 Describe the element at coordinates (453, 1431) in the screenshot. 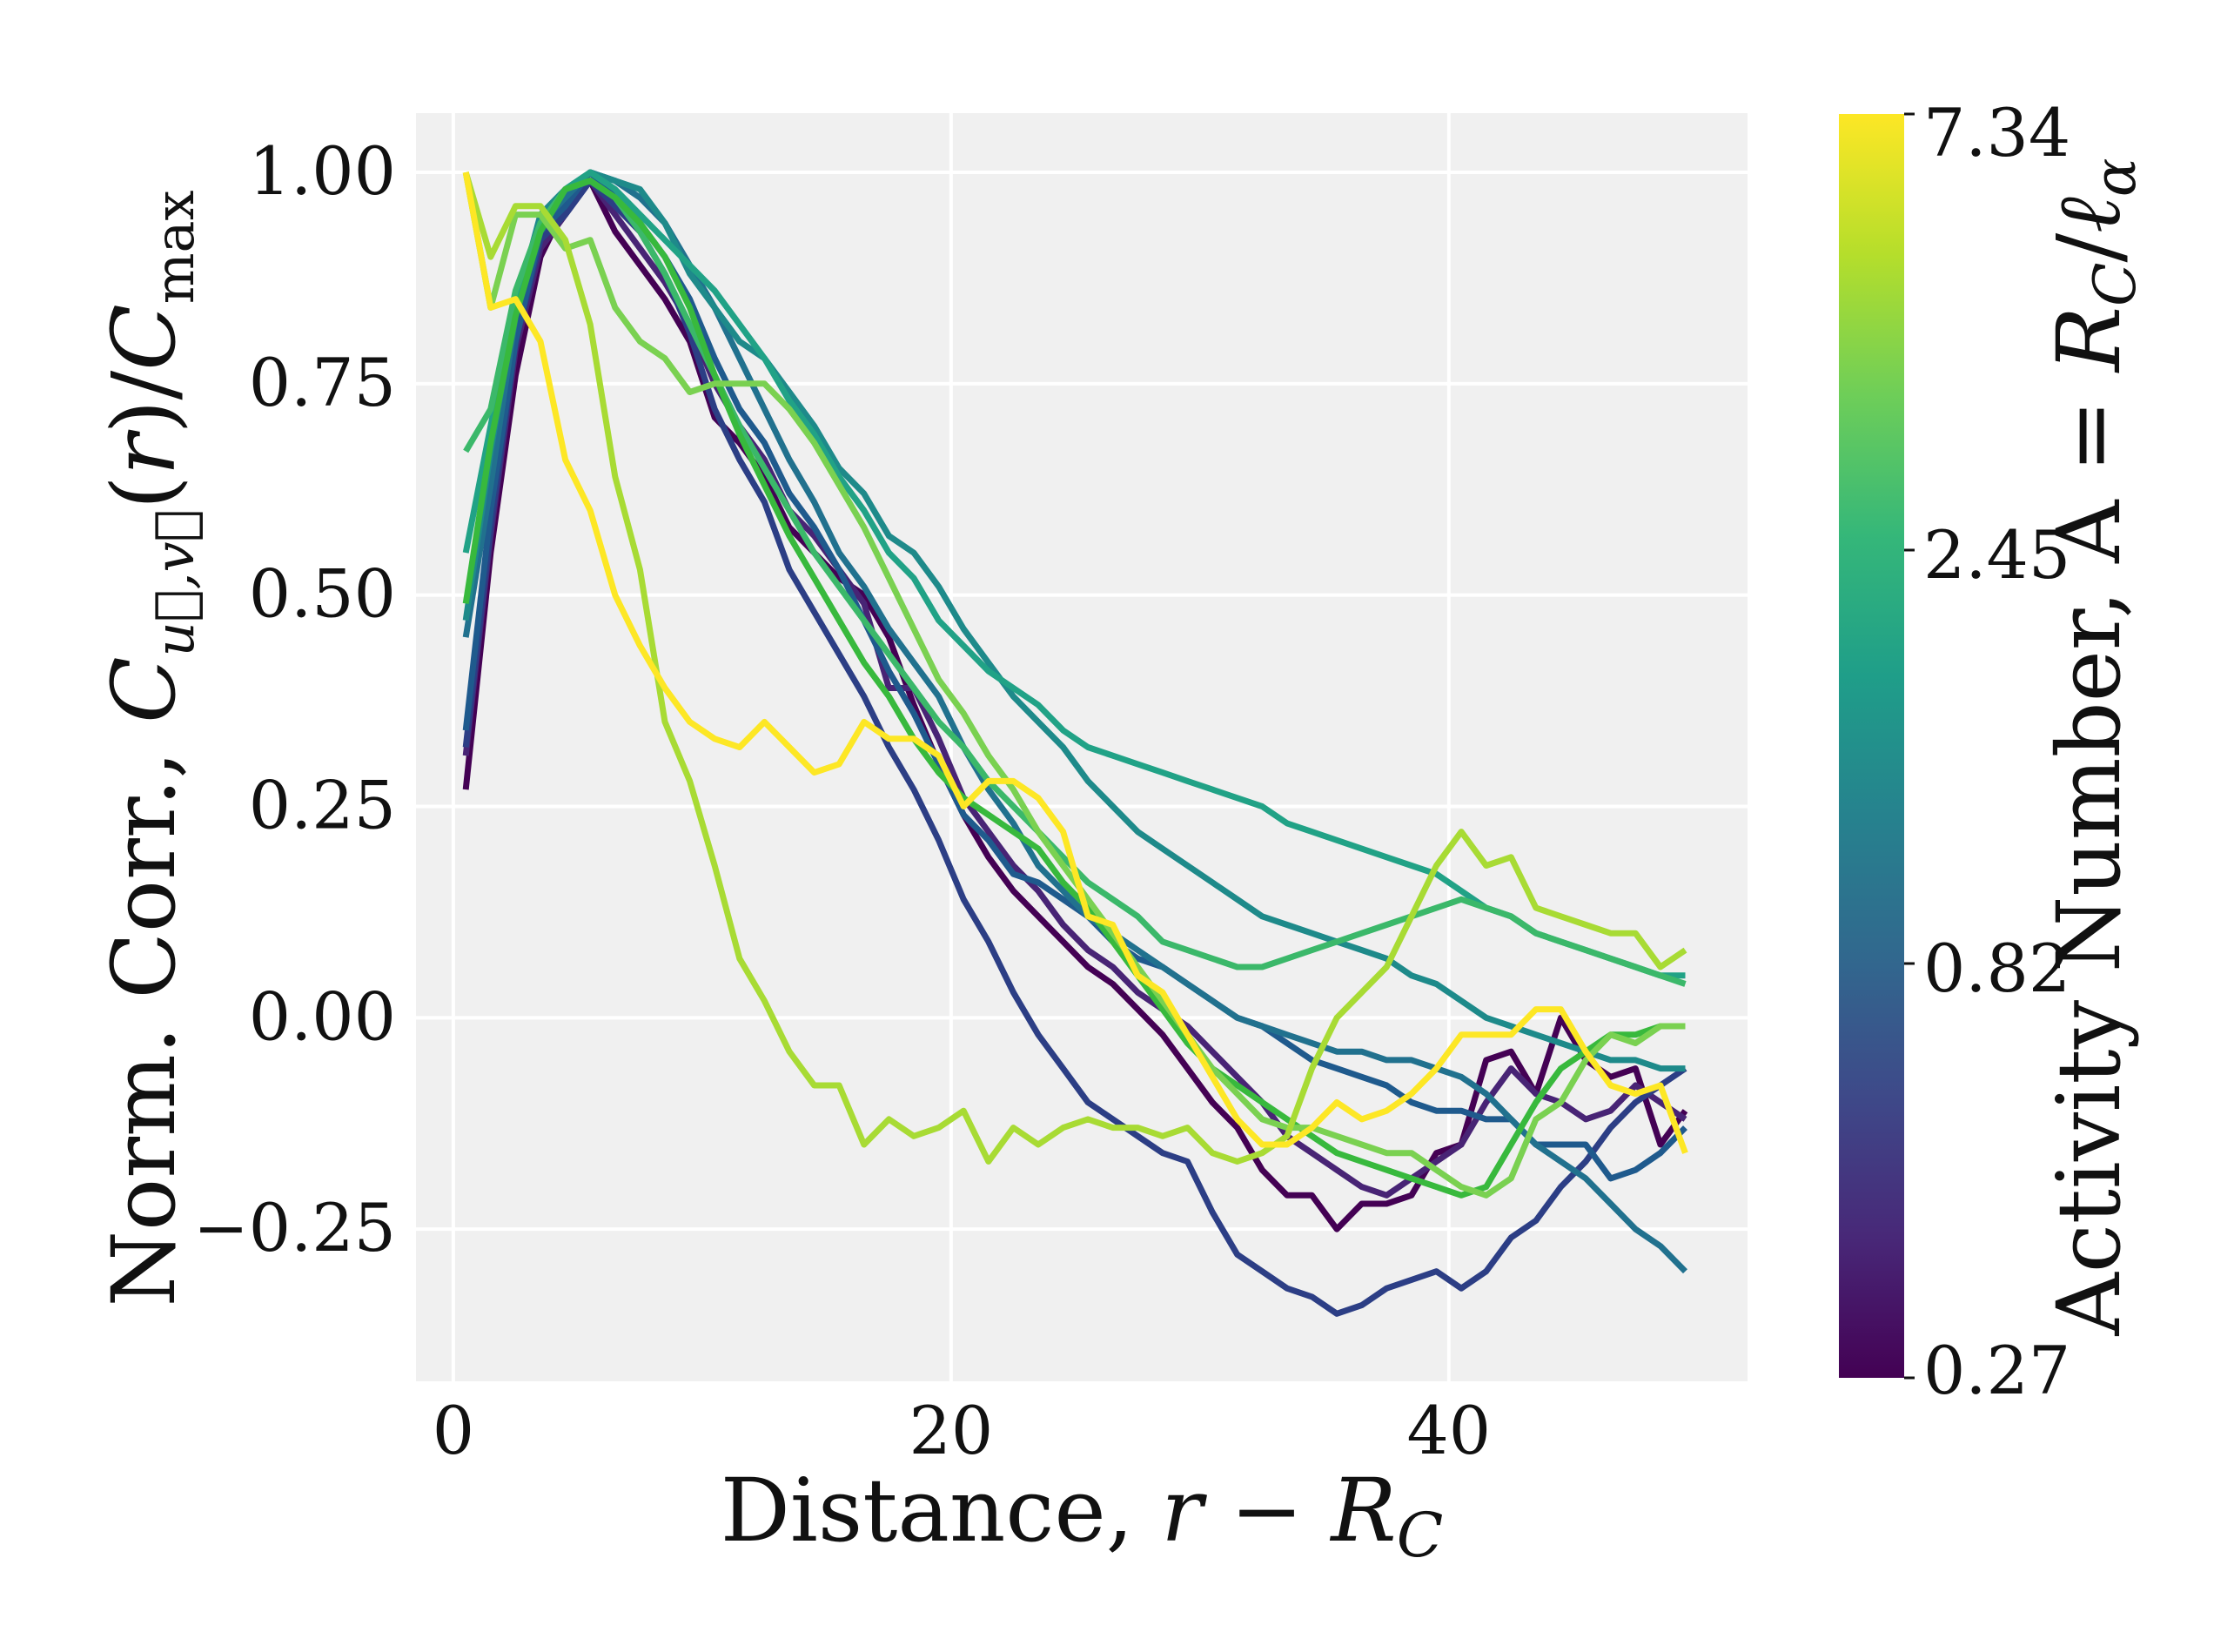

I see `x-tick-label: 0` at that location.